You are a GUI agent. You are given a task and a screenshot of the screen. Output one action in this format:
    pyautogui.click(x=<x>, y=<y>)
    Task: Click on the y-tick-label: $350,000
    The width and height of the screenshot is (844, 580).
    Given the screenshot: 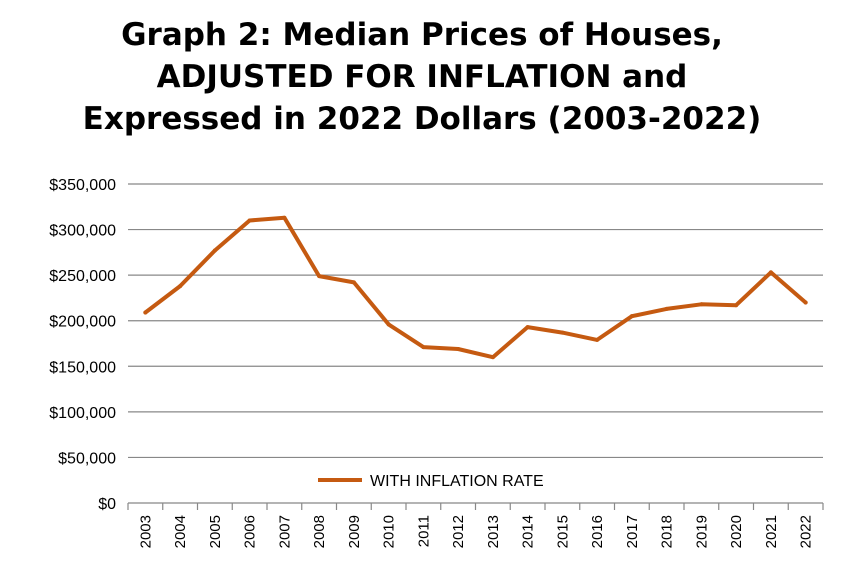 What is the action you would take?
    pyautogui.click(x=82, y=185)
    